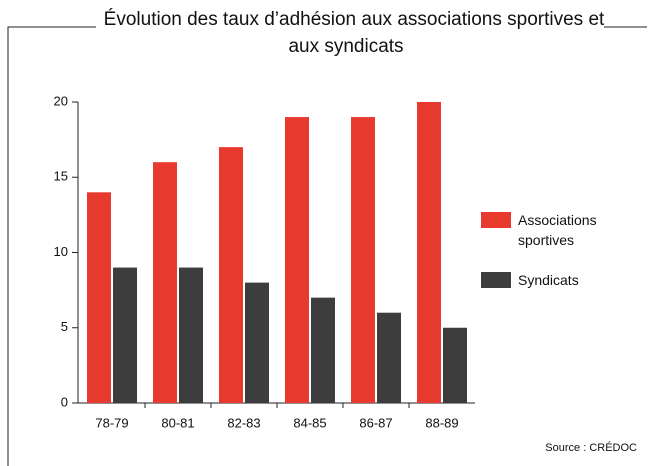  I want to click on y-tick-label: 5, so click(64, 326).